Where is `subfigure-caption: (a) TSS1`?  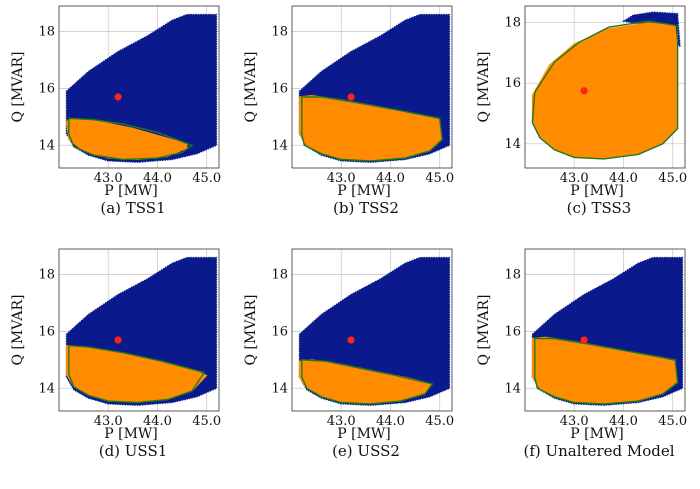
subfigure-caption: (a) TSS1 is located at coordinates (132, 208).